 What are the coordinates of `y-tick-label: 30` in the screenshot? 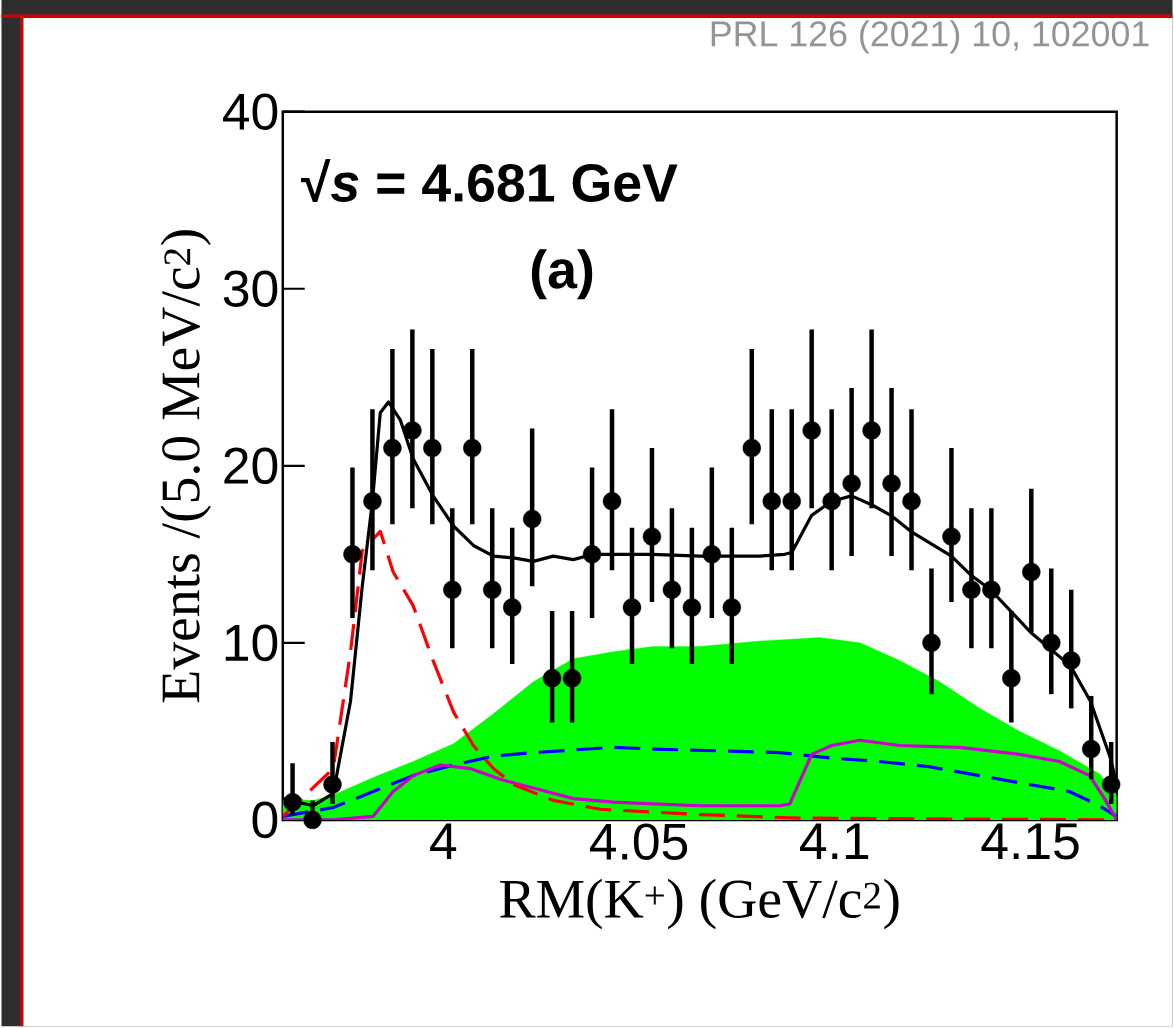 It's located at (250, 289).